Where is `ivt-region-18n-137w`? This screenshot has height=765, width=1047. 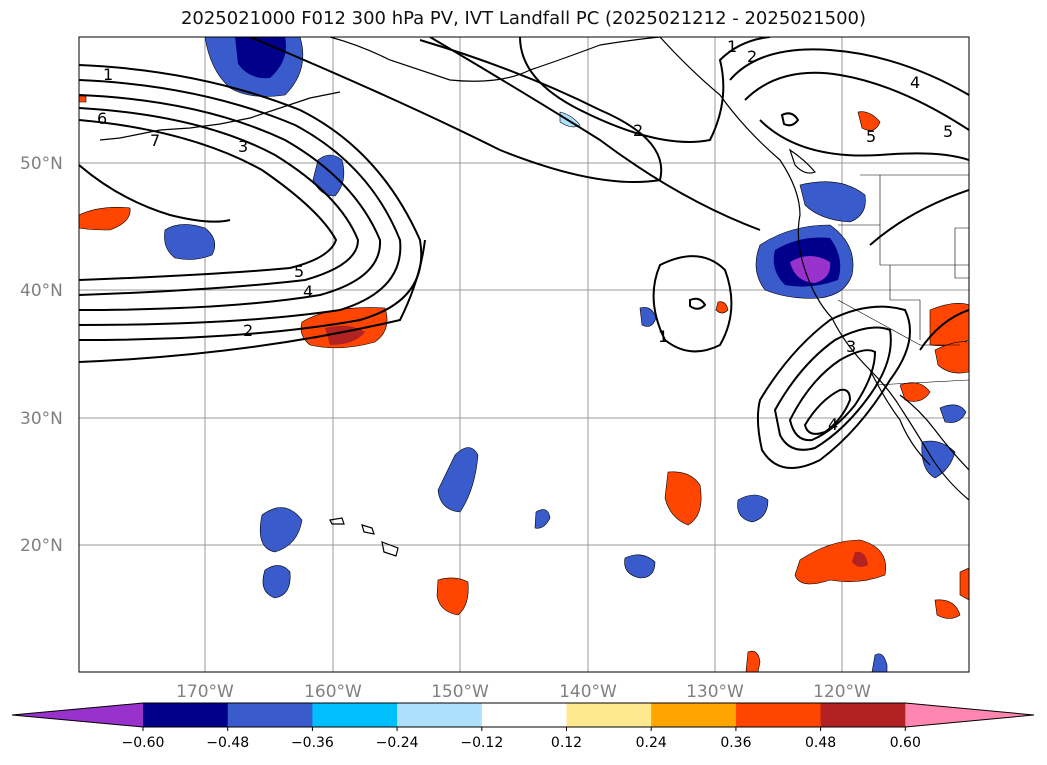
ivt-region-18n-137w is located at coordinates (640, 566).